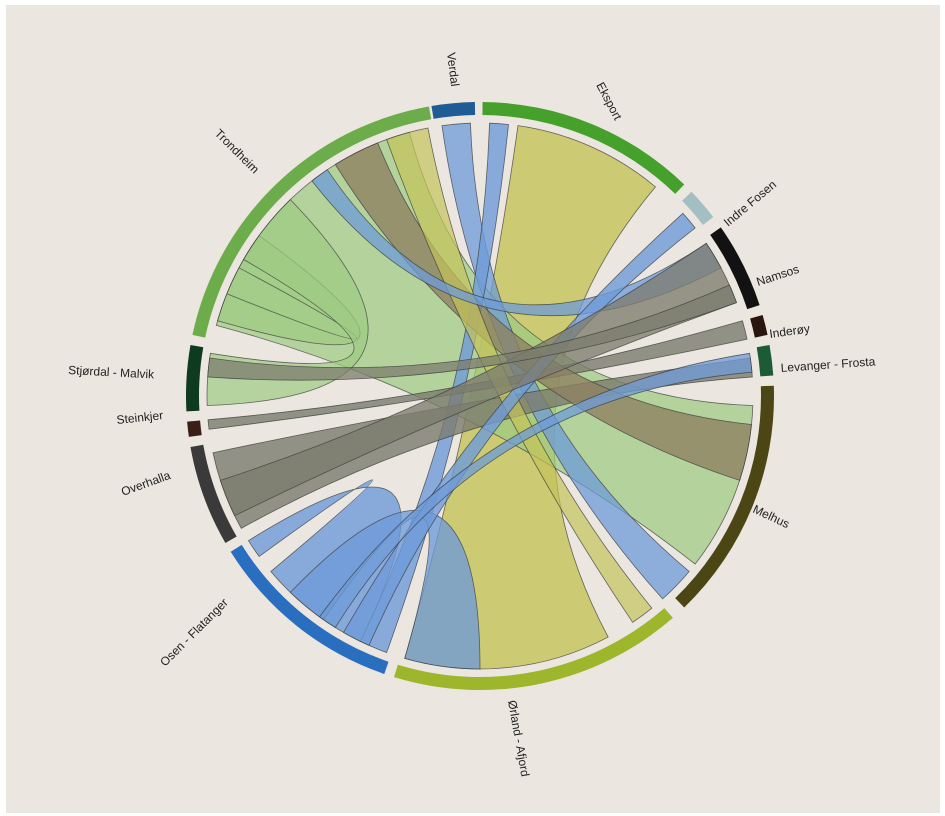  I want to click on arc-eksport, so click(583, 148).